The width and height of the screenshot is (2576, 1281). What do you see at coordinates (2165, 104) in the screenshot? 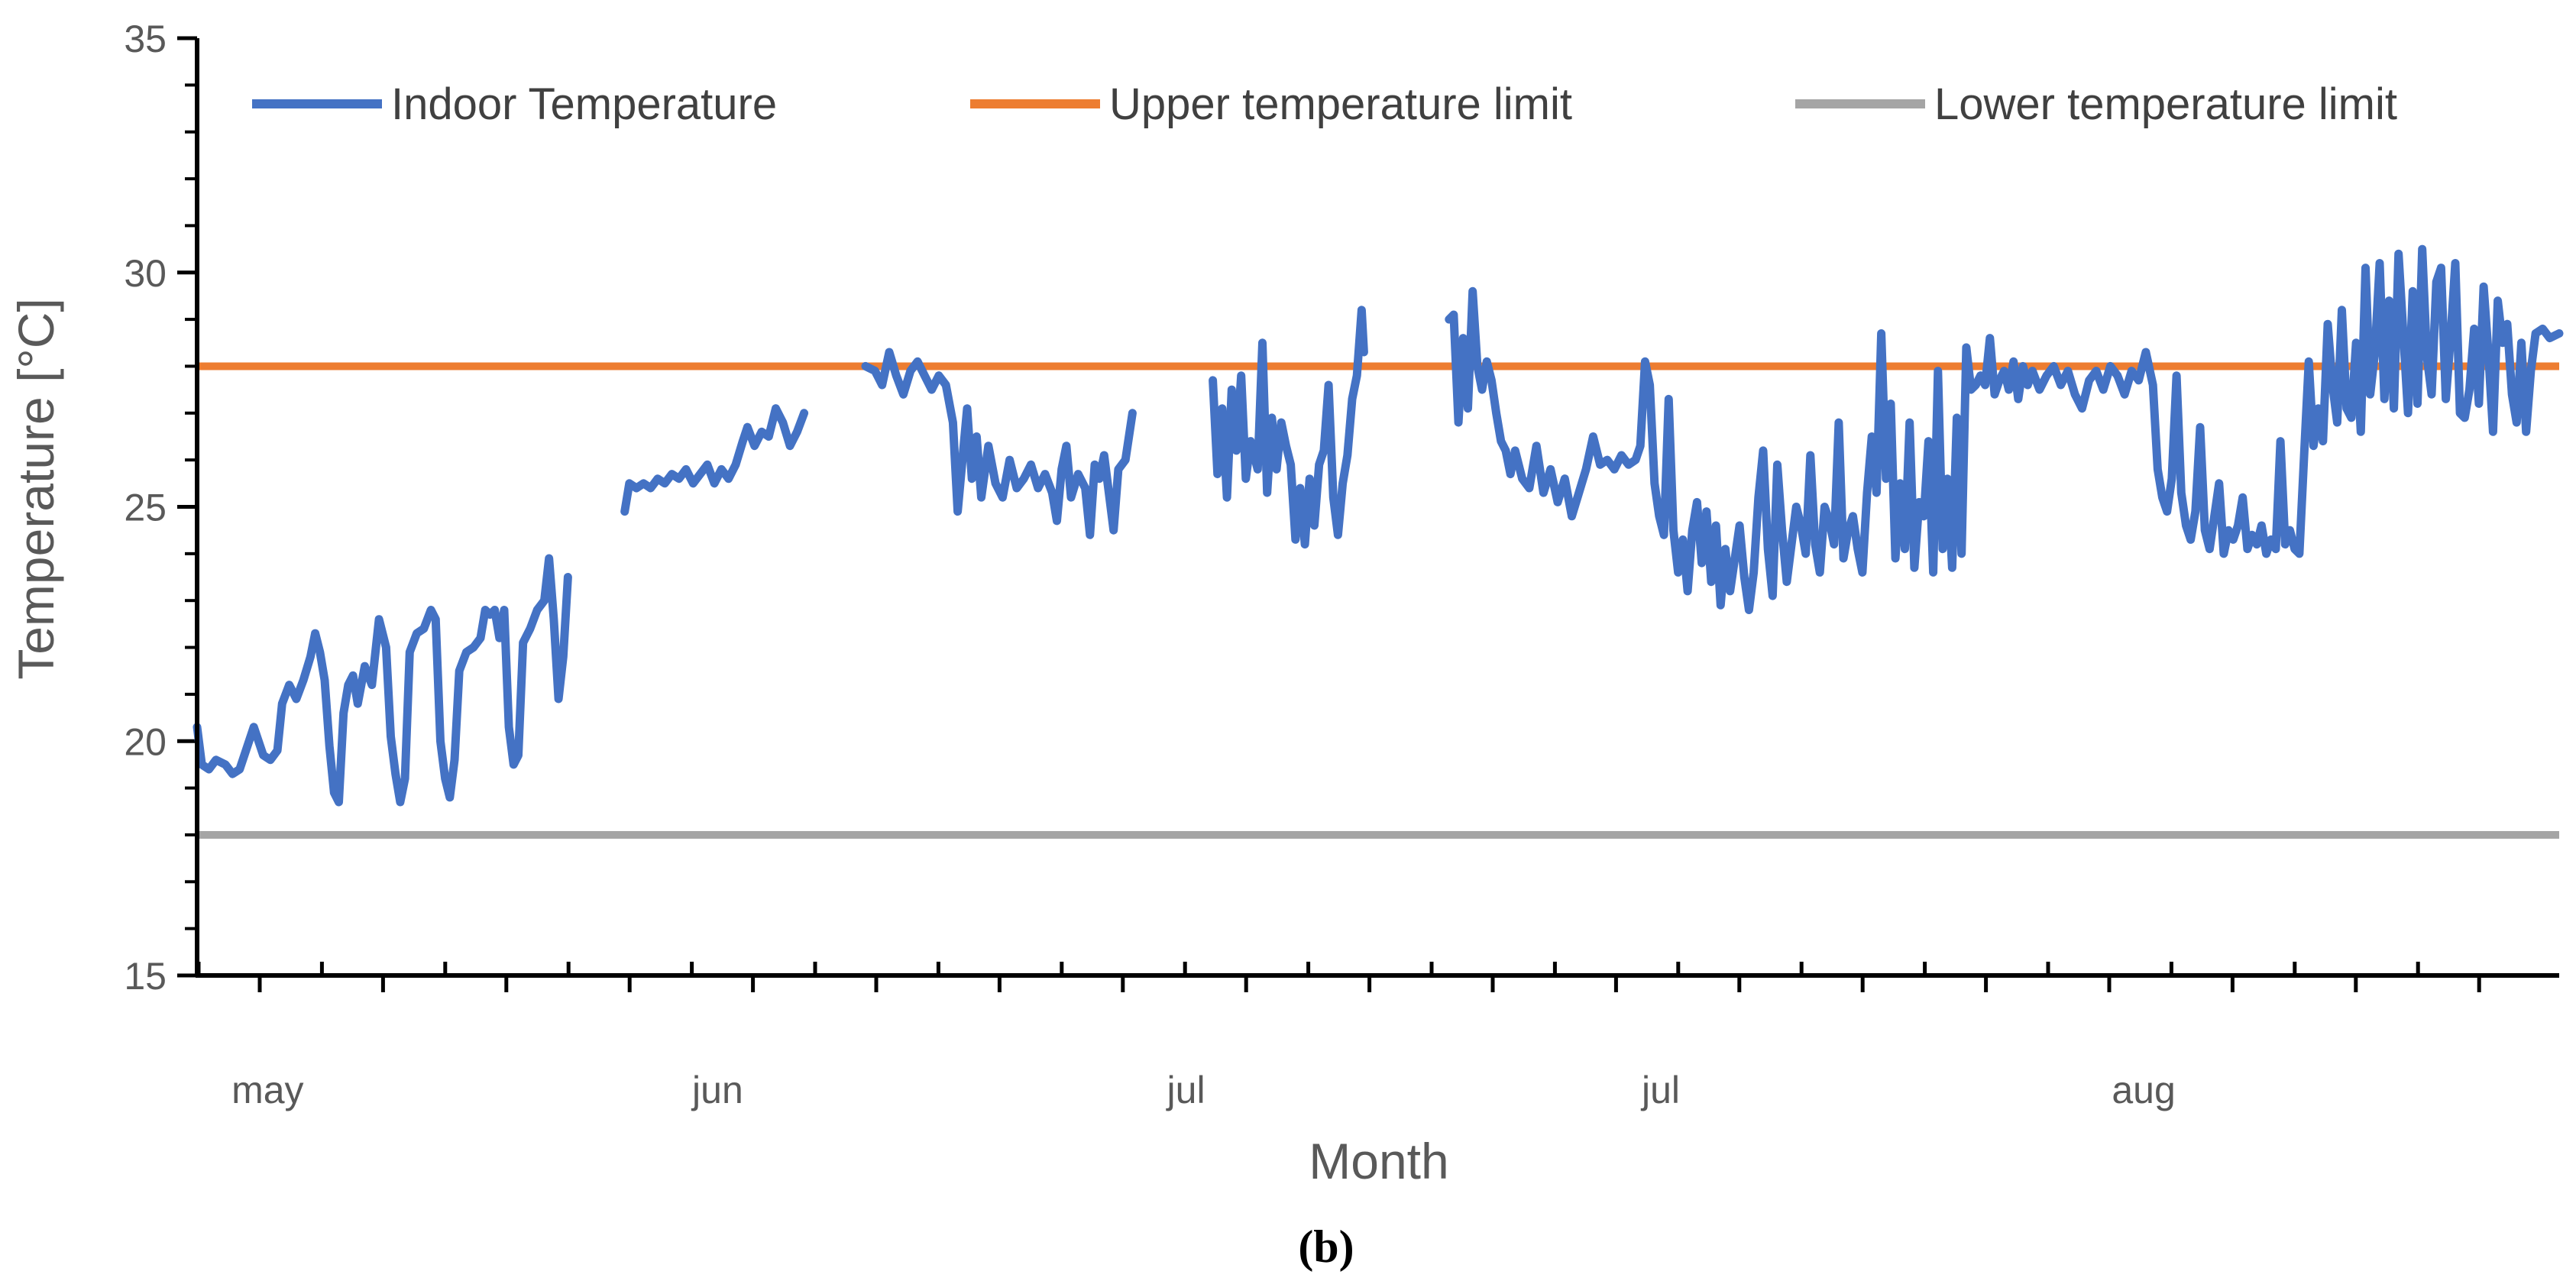
I see `legend-label-lower: Lower temperature limit` at bounding box center [2165, 104].